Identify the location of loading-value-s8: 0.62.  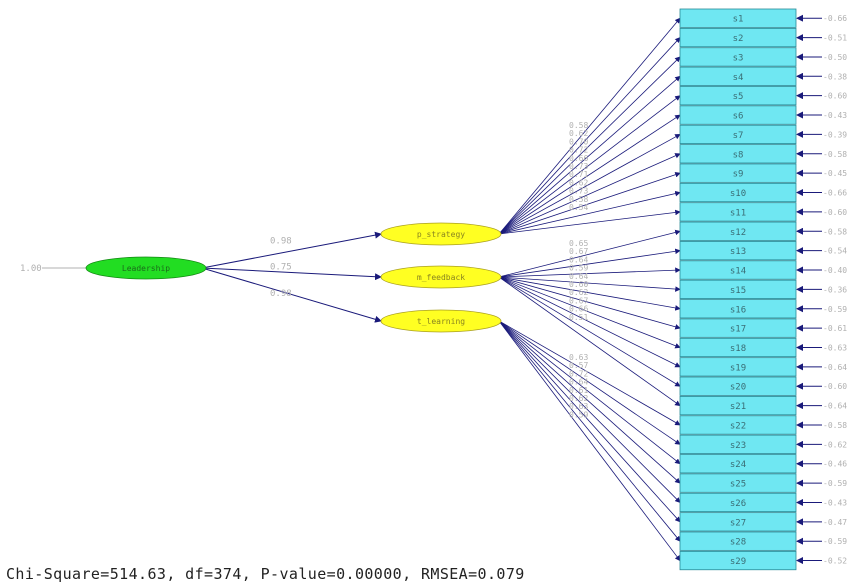
(578, 182).